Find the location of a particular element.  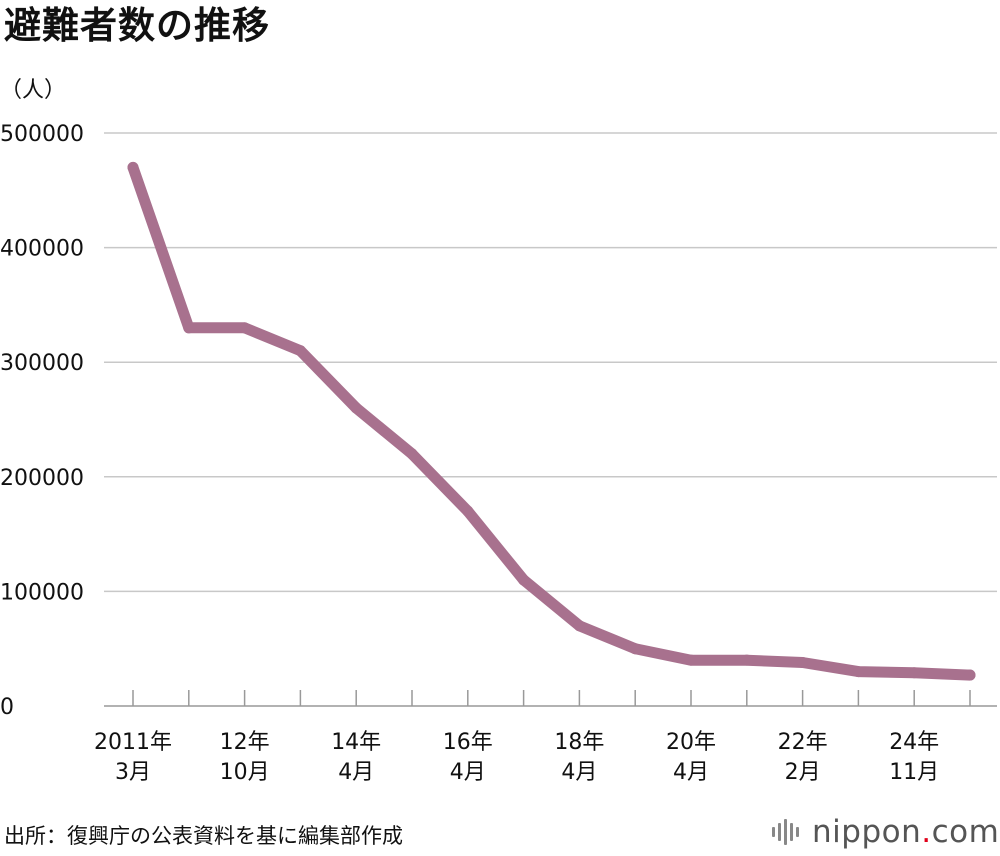

x-tick-label: 22年 is located at coordinates (803, 742).